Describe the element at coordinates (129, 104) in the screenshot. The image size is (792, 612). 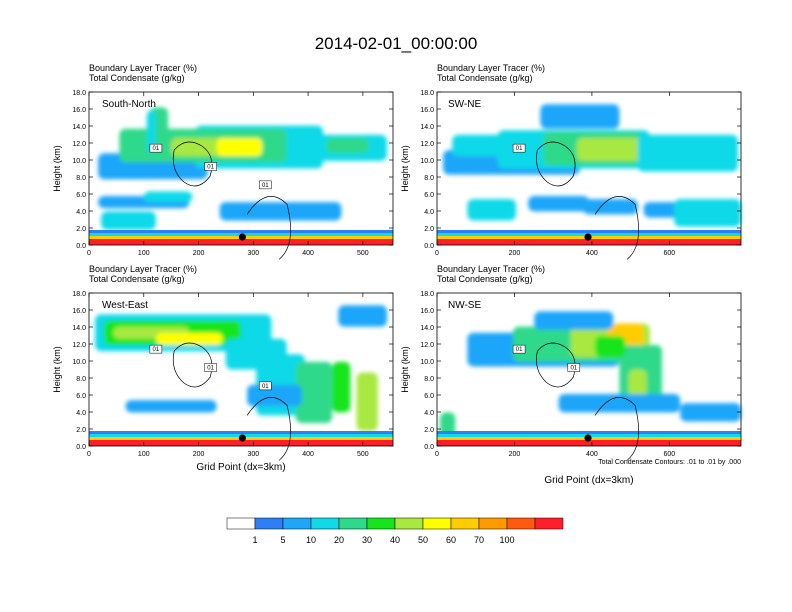
I see `panel-label: South-North` at that location.